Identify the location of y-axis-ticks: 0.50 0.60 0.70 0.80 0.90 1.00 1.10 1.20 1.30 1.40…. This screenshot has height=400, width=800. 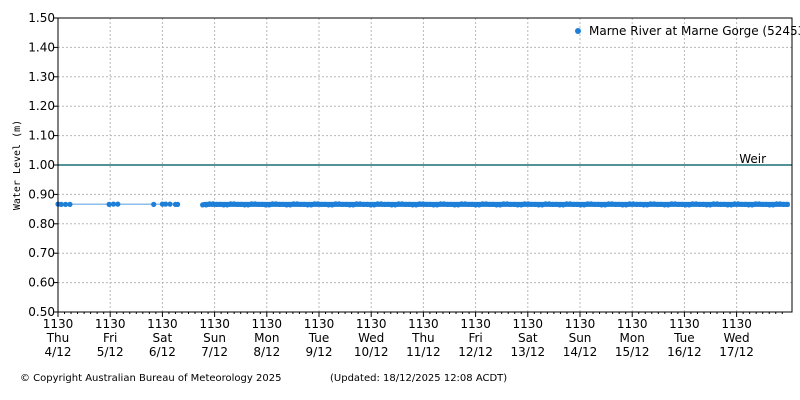
(43, 165).